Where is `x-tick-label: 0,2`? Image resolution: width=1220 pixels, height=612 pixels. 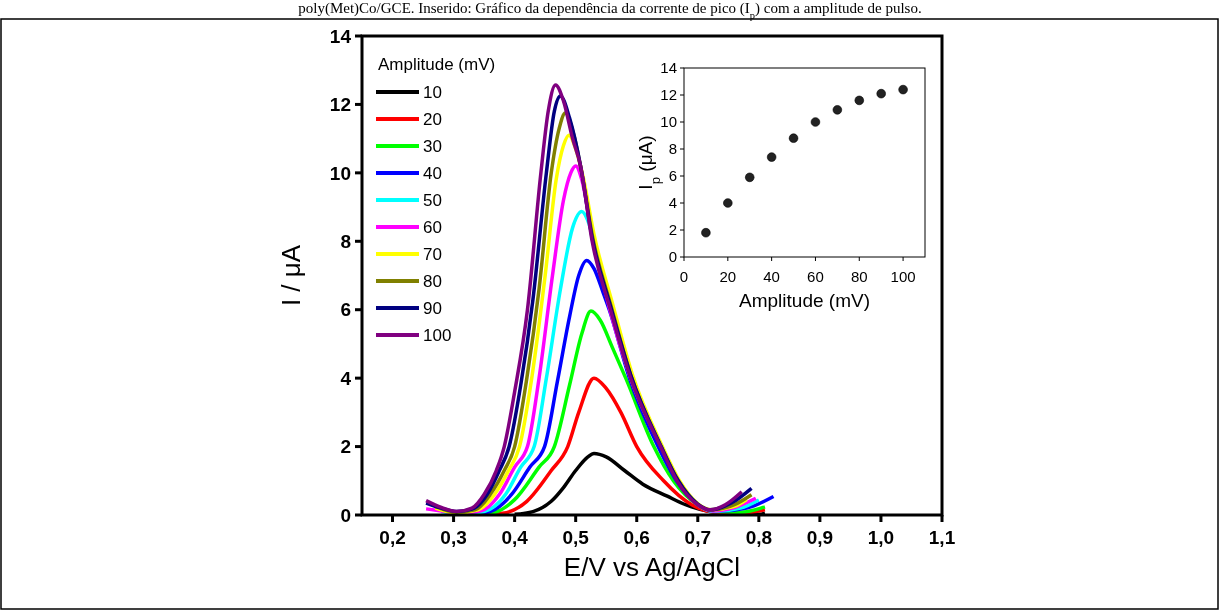 x-tick-label: 0,2 is located at coordinates (392, 537).